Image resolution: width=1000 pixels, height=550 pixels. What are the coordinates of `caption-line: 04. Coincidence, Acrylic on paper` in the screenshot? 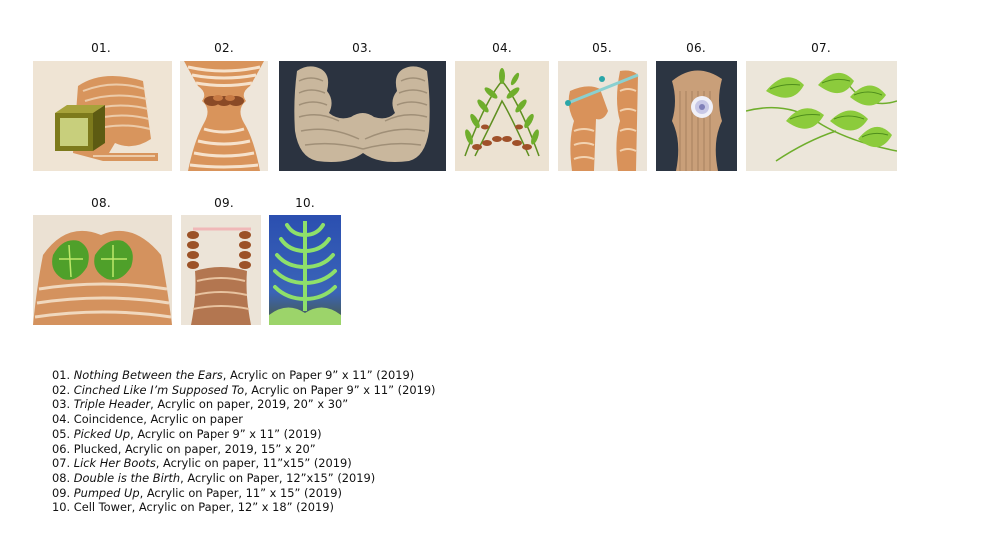 It's located at (244, 419).